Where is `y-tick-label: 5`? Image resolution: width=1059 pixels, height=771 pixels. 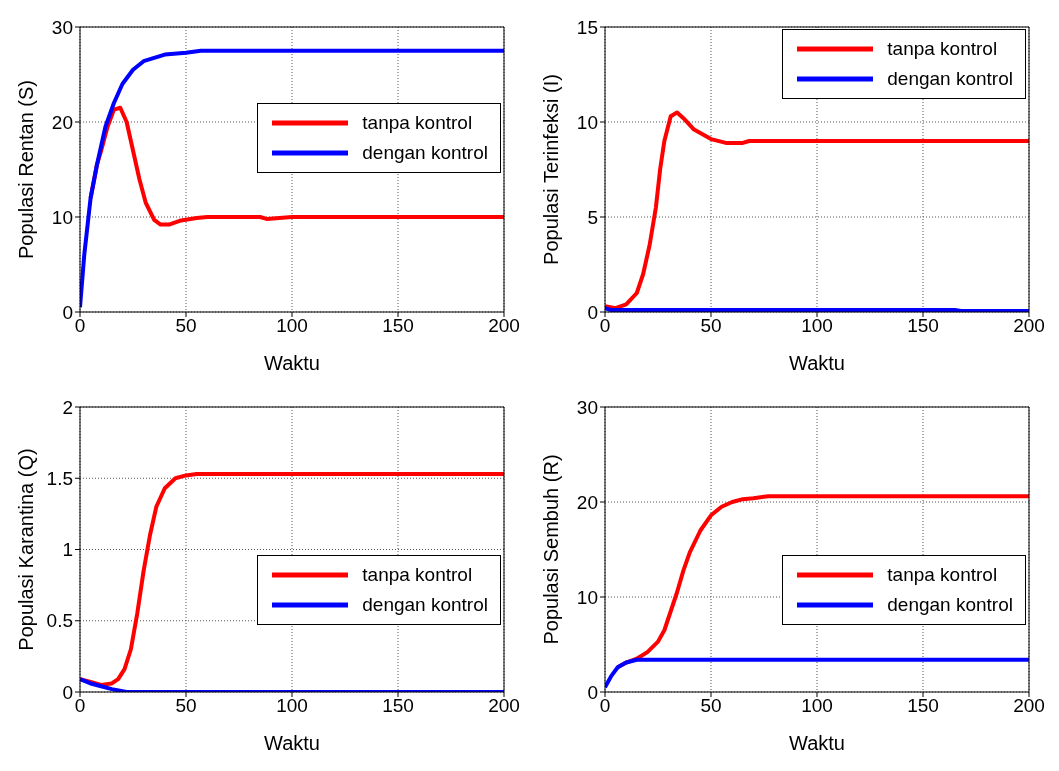 y-tick-label: 5 is located at coordinates (592, 217).